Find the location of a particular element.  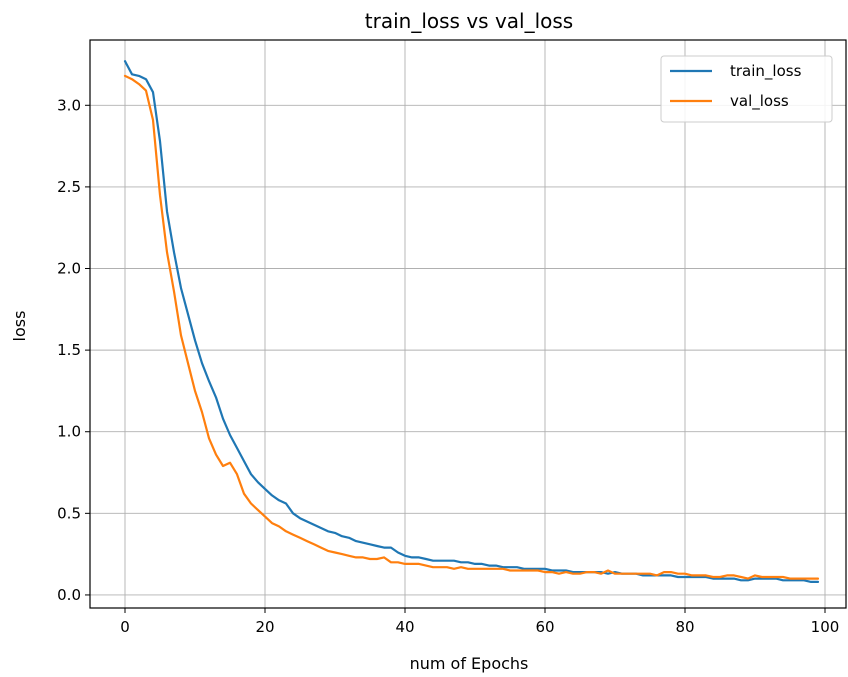

x-tick-label: 40 is located at coordinates (404, 627).